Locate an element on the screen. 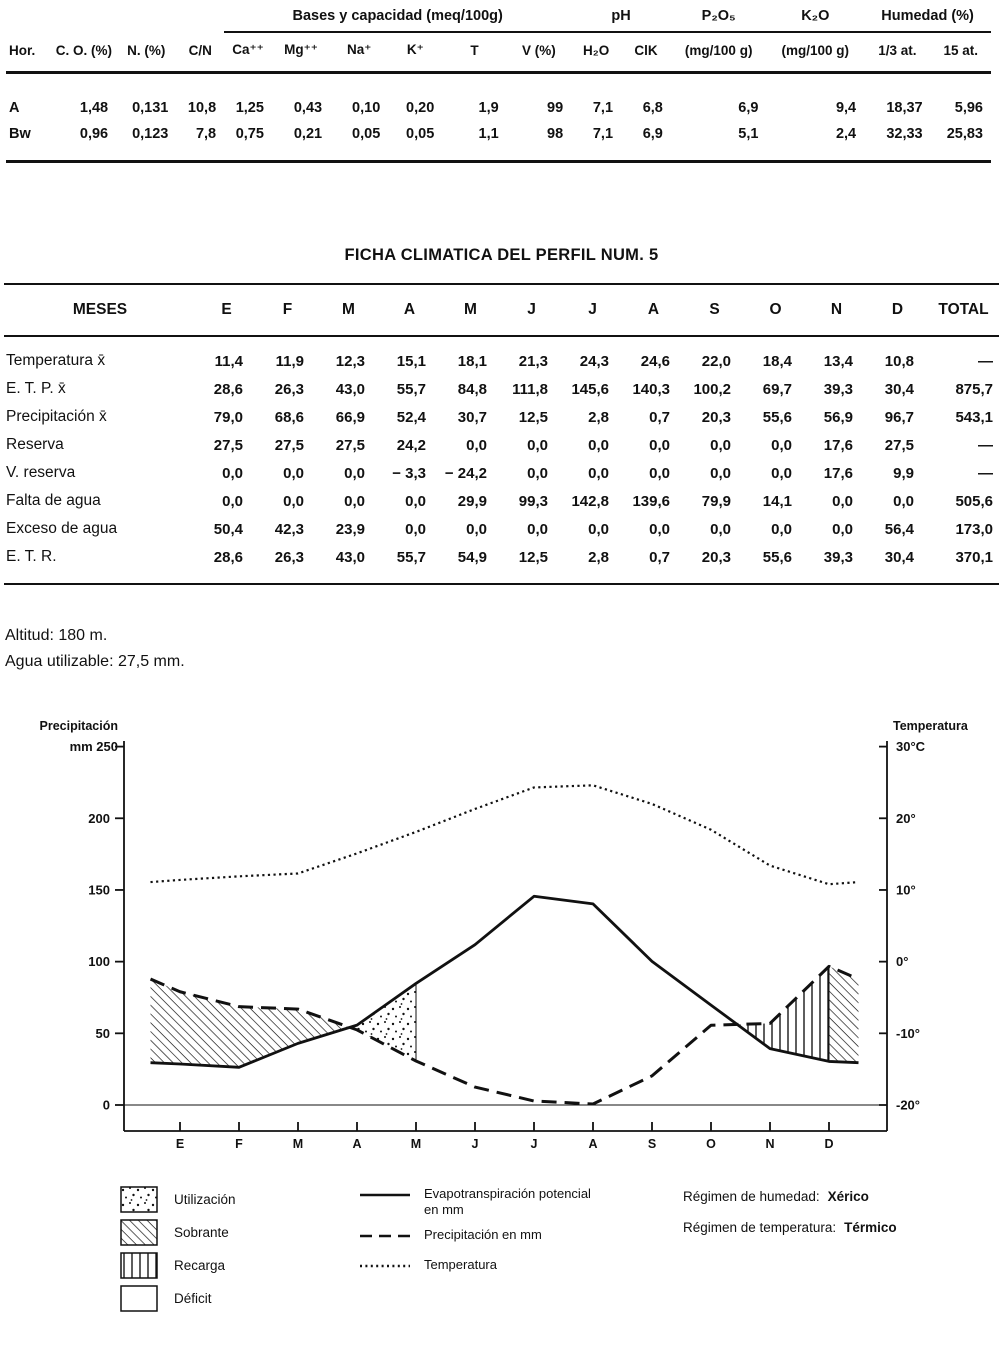  table-cell: 56,4 is located at coordinates (899, 529).